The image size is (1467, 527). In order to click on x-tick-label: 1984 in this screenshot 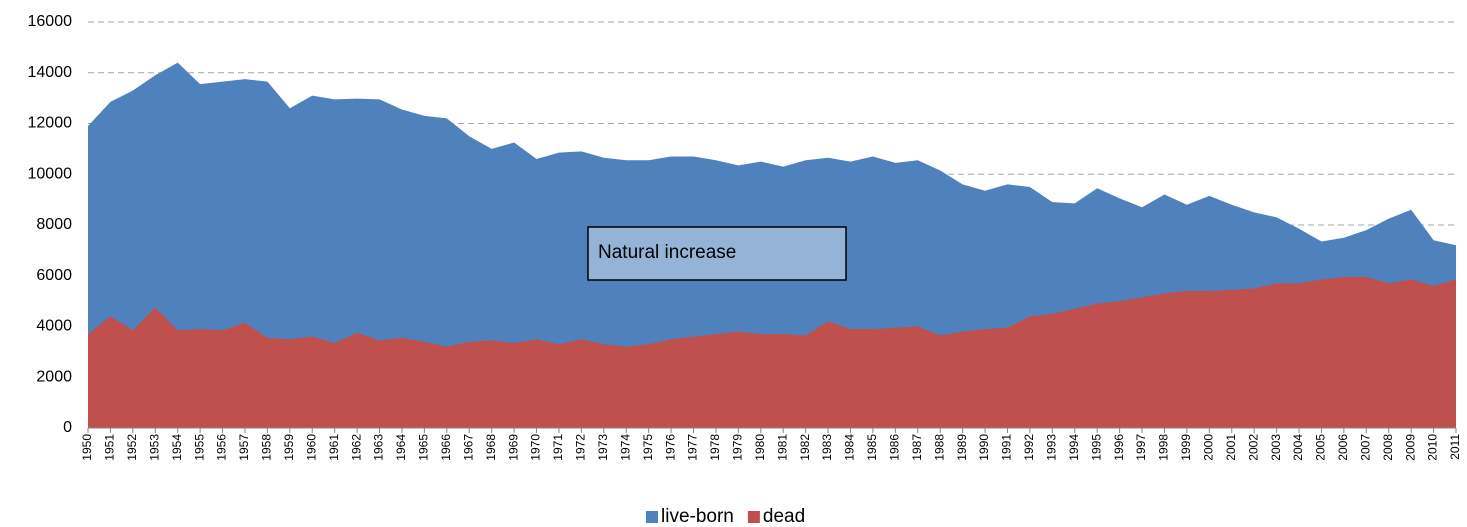, I will do `click(850, 447)`.